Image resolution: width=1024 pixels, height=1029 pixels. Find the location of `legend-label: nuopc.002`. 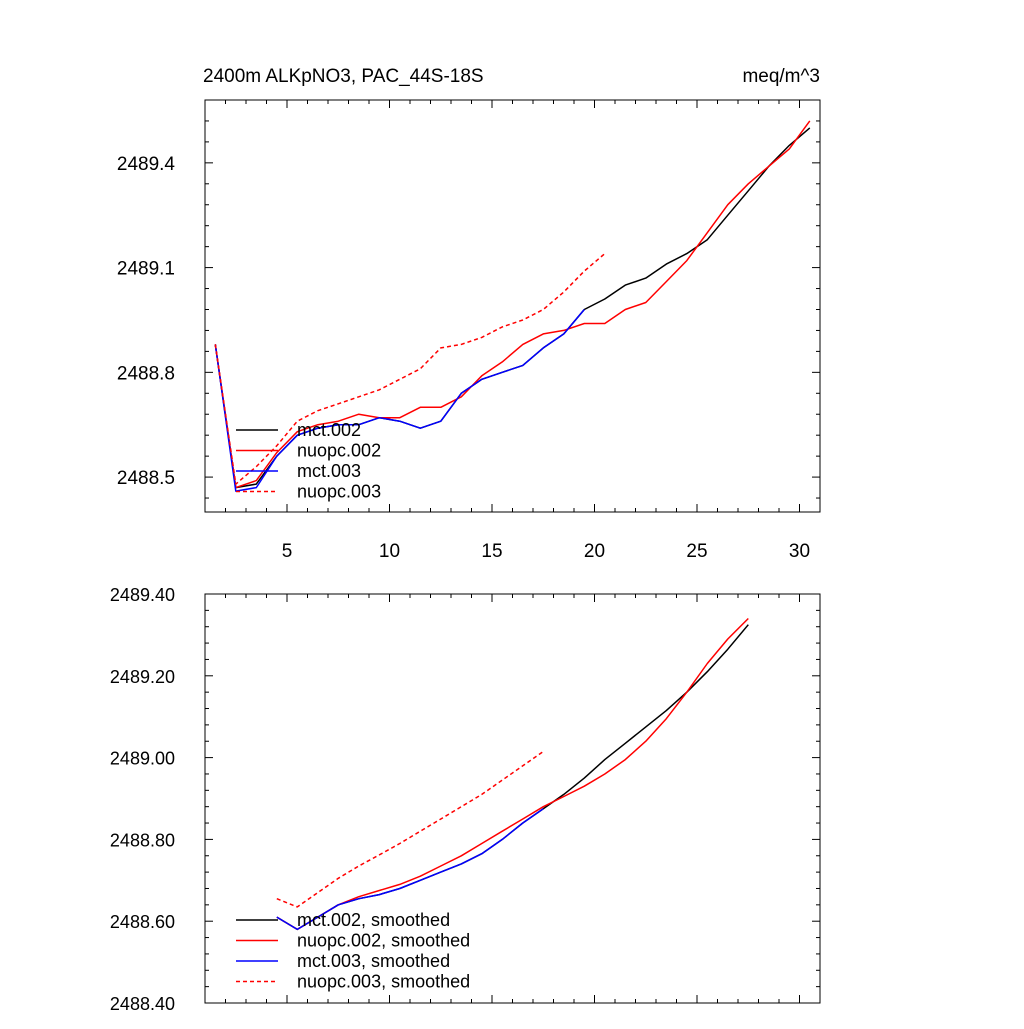

legend-label: nuopc.002 is located at coordinates (339, 451).